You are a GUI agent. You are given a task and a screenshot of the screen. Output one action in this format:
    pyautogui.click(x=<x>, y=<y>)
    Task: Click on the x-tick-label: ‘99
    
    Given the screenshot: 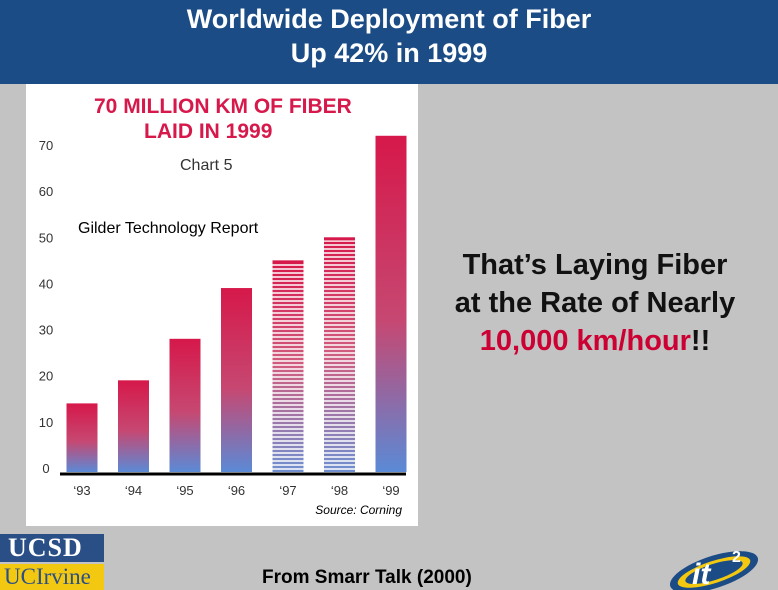 What is the action you would take?
    pyautogui.click(x=390, y=490)
    